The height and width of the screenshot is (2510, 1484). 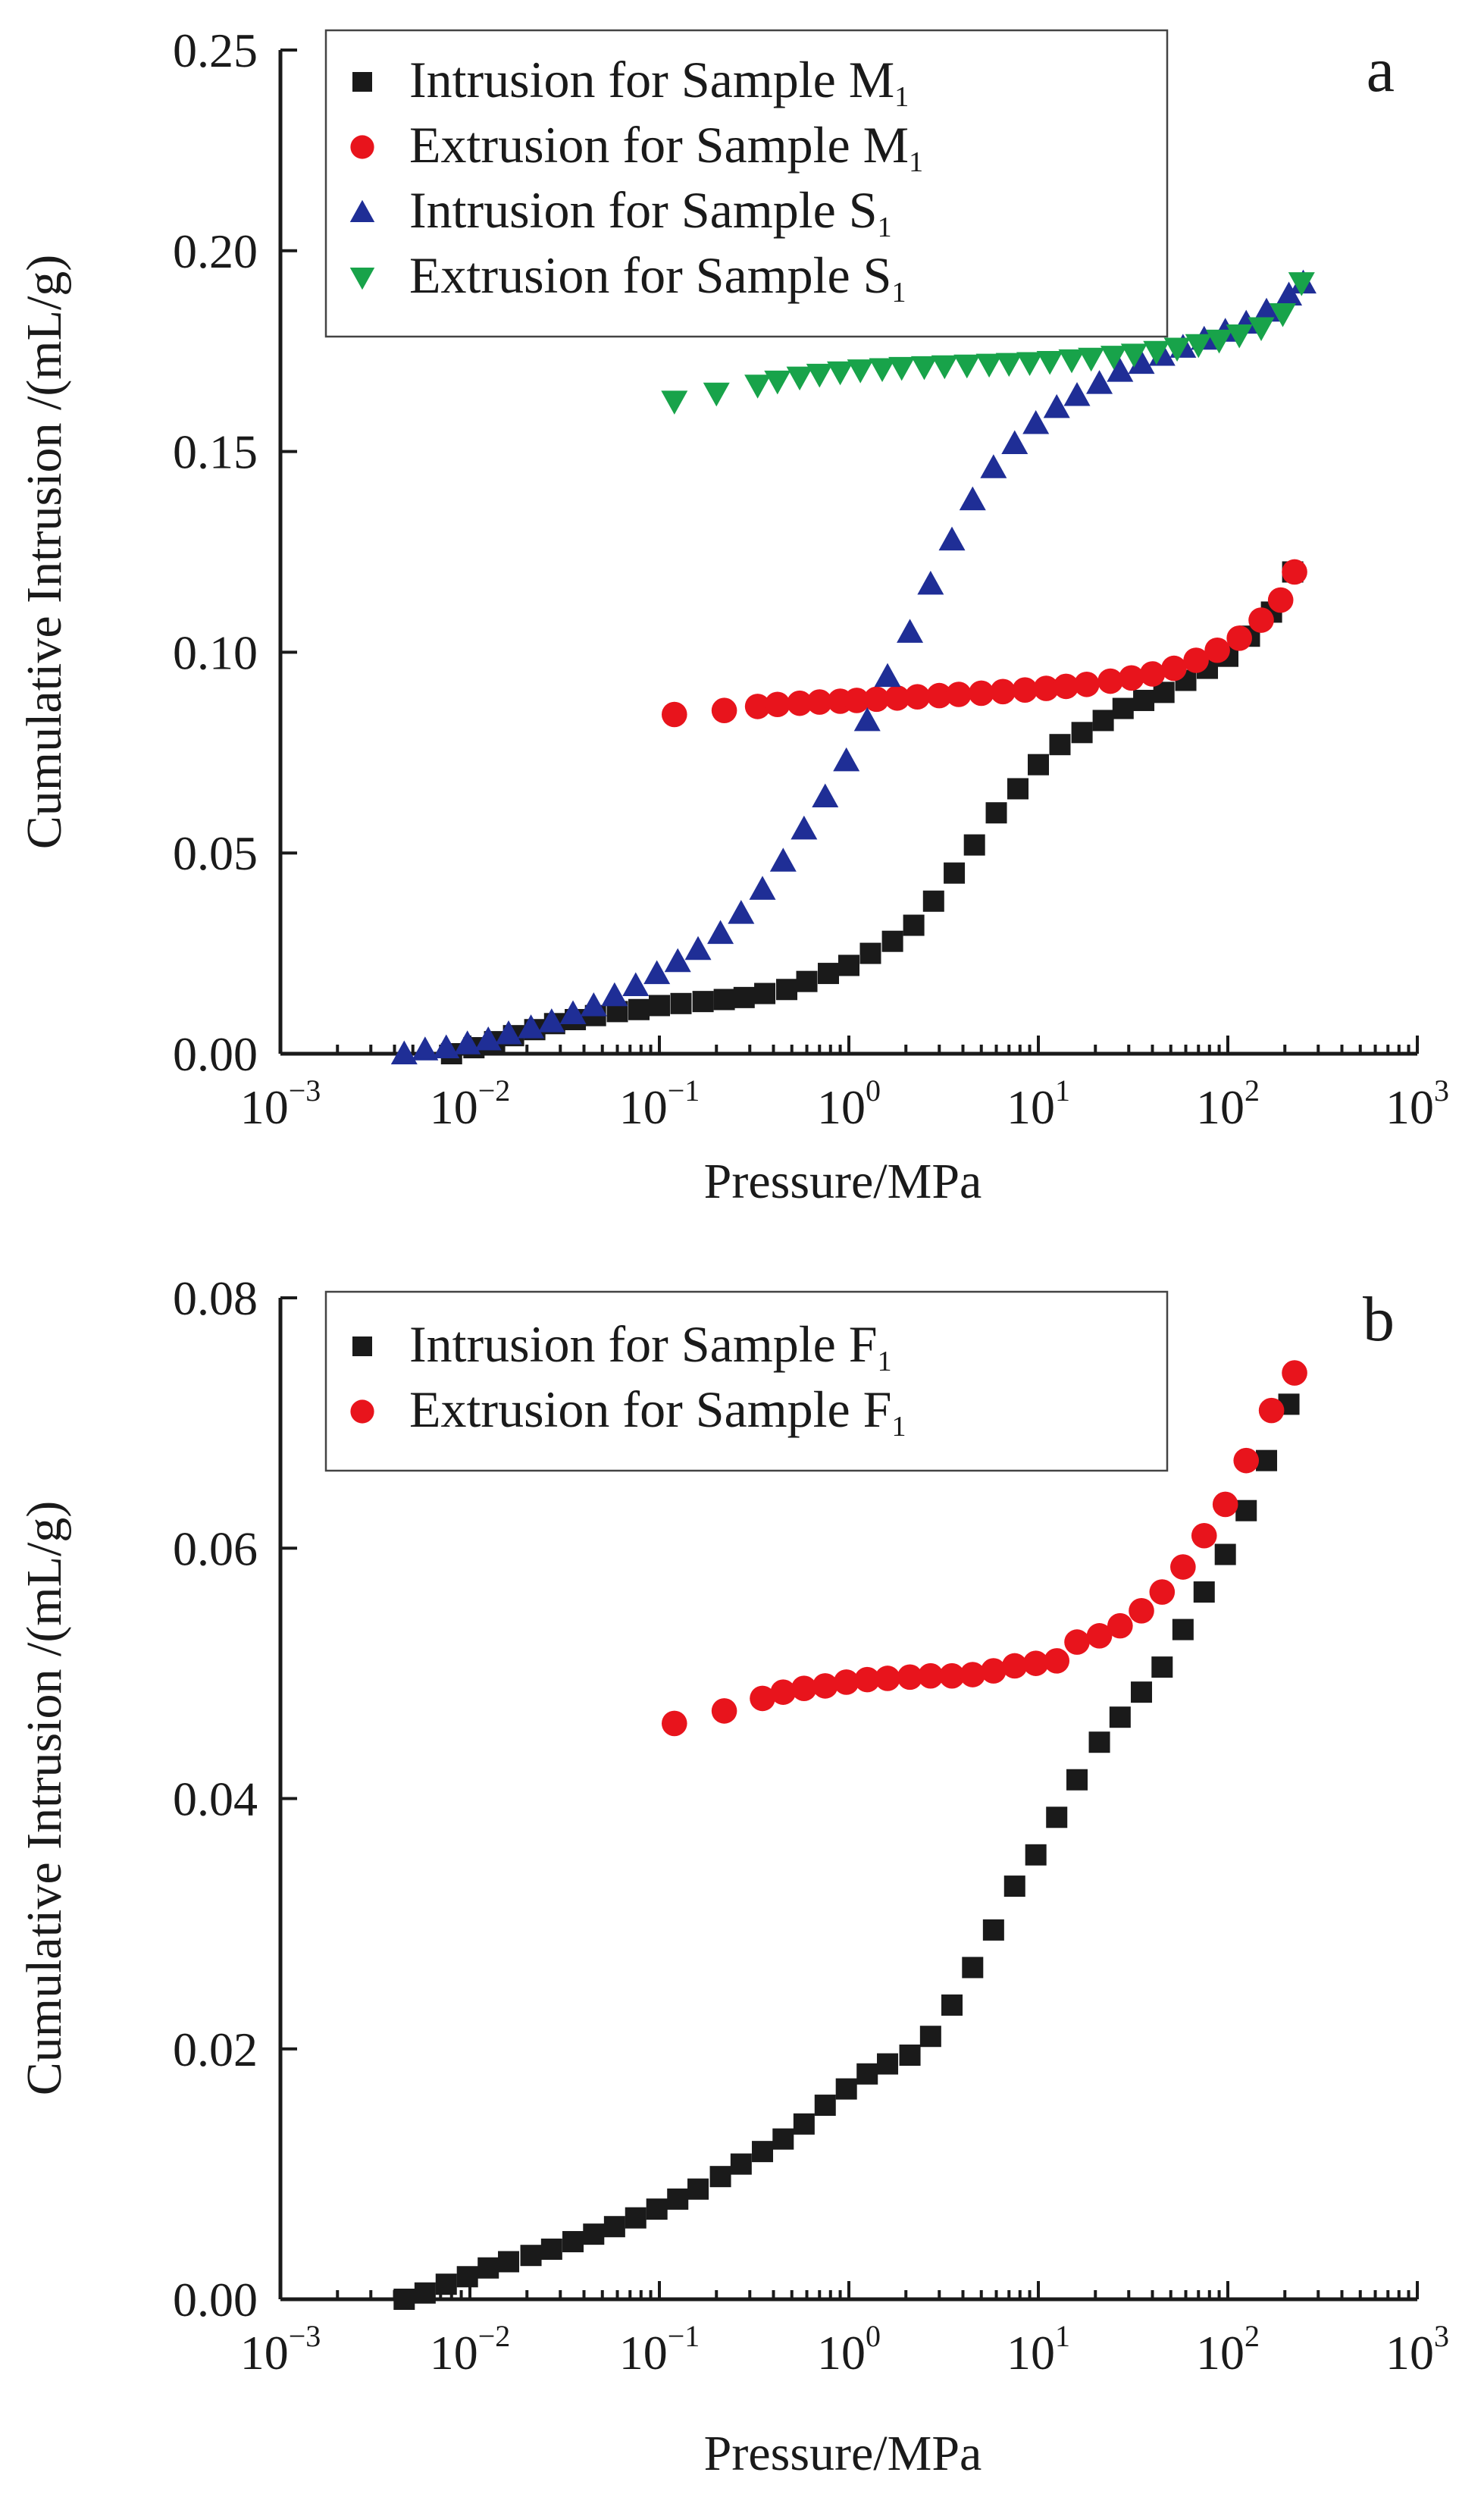 I want to click on y-tick-label: 0.06, so click(x=216, y=1548).